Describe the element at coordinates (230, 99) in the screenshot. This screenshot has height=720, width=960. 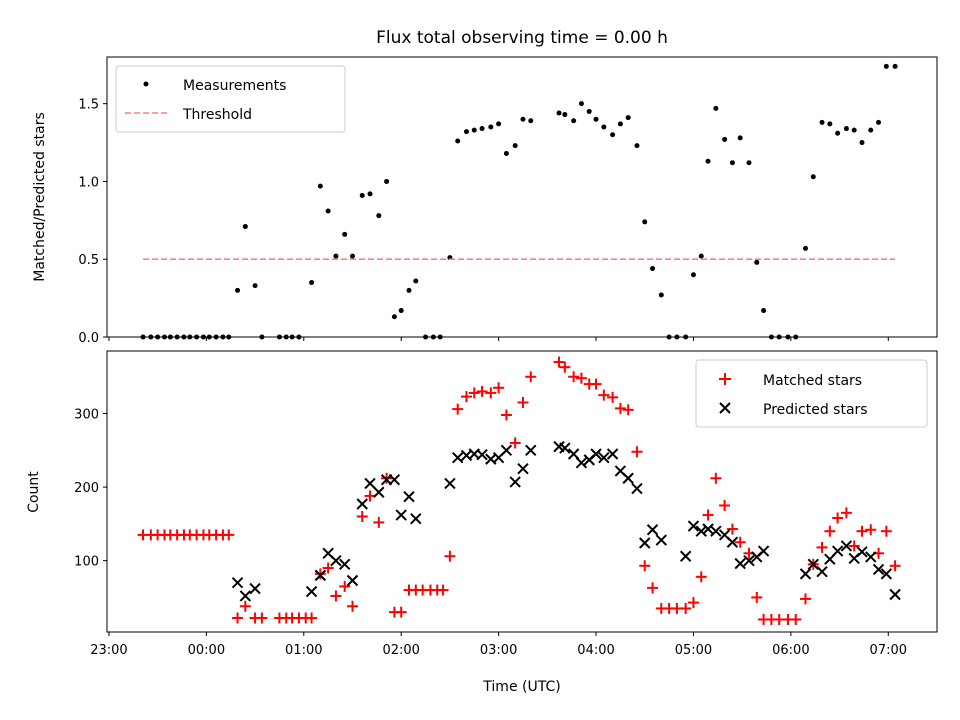
I see `top-legend-box` at that location.